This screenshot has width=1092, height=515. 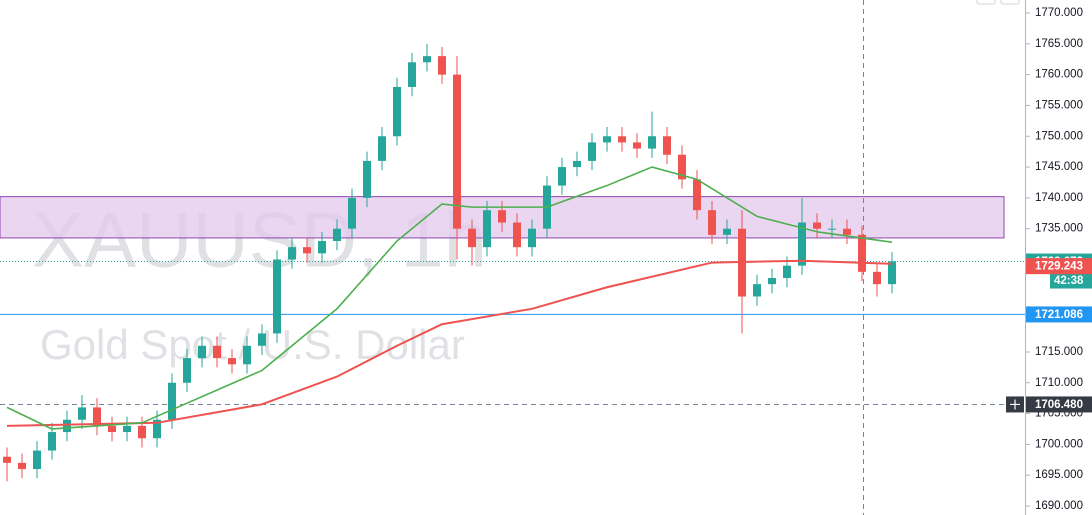 What do you see at coordinates (1059, 475) in the screenshot?
I see `y-tick-label: 1695.000` at bounding box center [1059, 475].